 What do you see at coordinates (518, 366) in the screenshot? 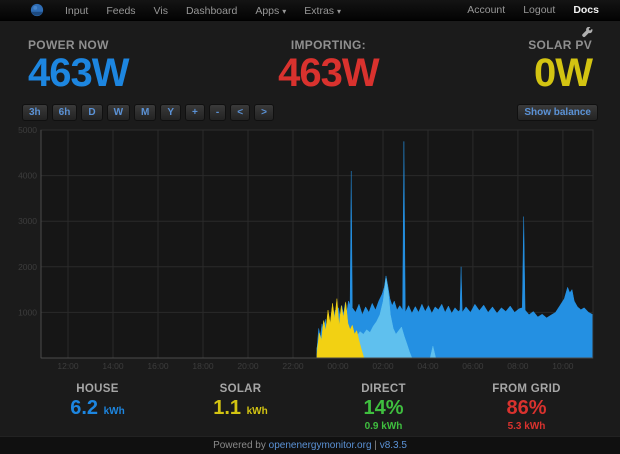
I see `svg-text: 08:00` at bounding box center [518, 366].